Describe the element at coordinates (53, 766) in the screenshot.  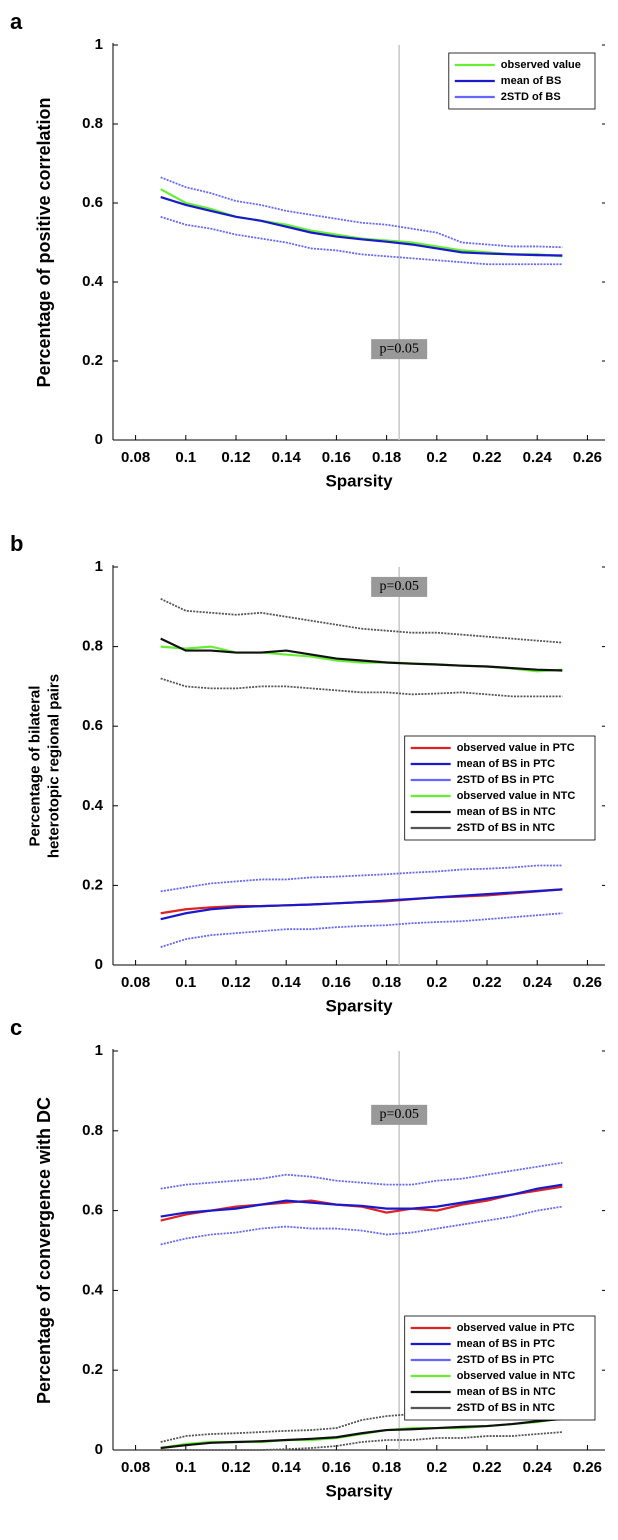
I see `y-axis-label: heterotopic regional pairs` at that location.